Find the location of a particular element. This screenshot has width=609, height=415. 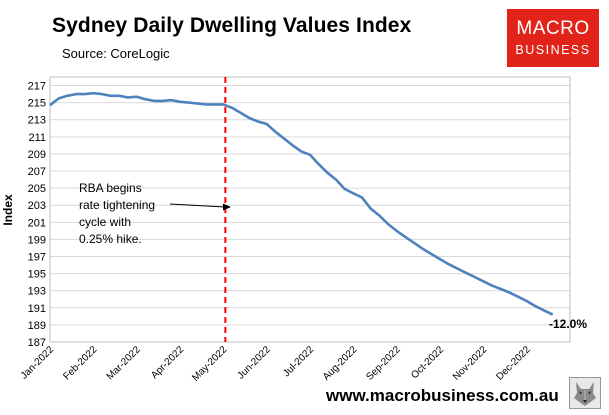

annotation-line-1: RBA begins is located at coordinates (110, 188).